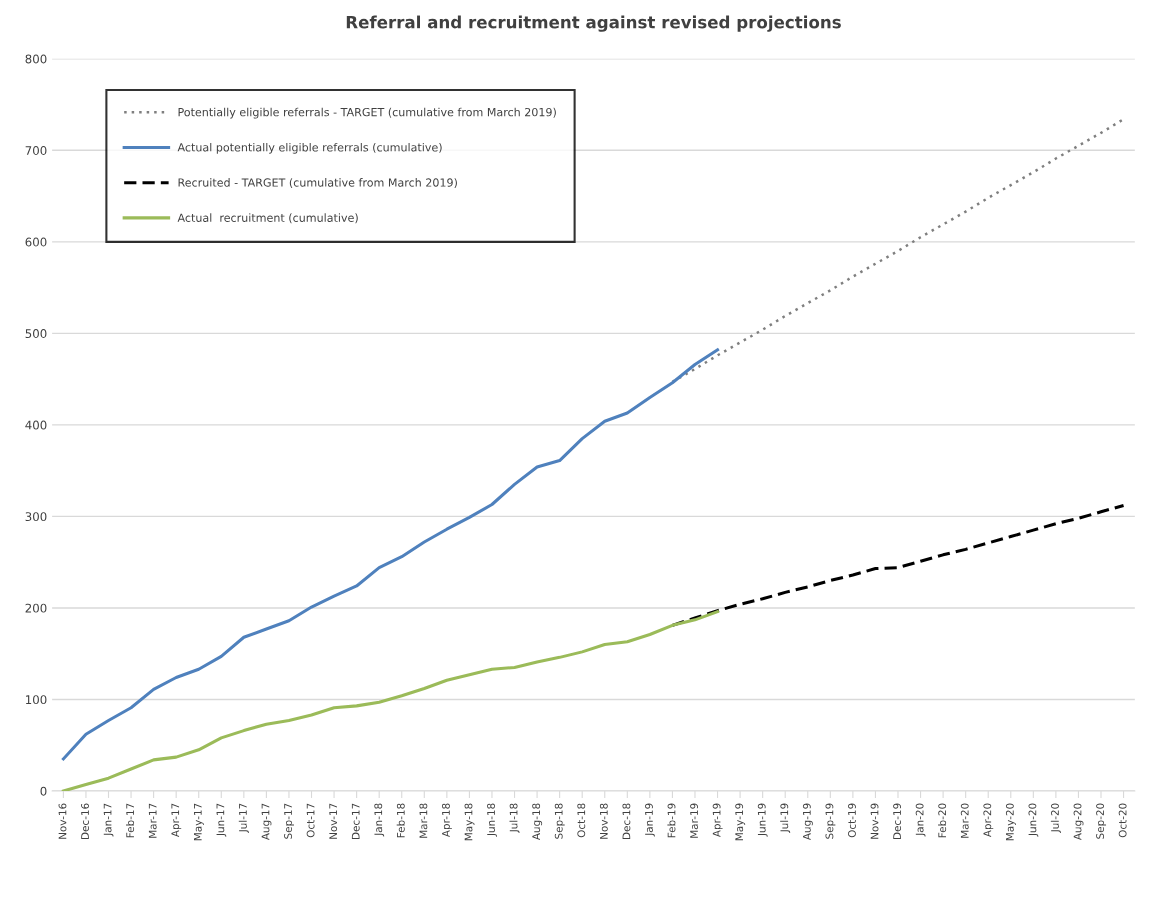  Describe the element at coordinates (36, 517) in the screenshot. I see `y-tick-label: 300` at that location.